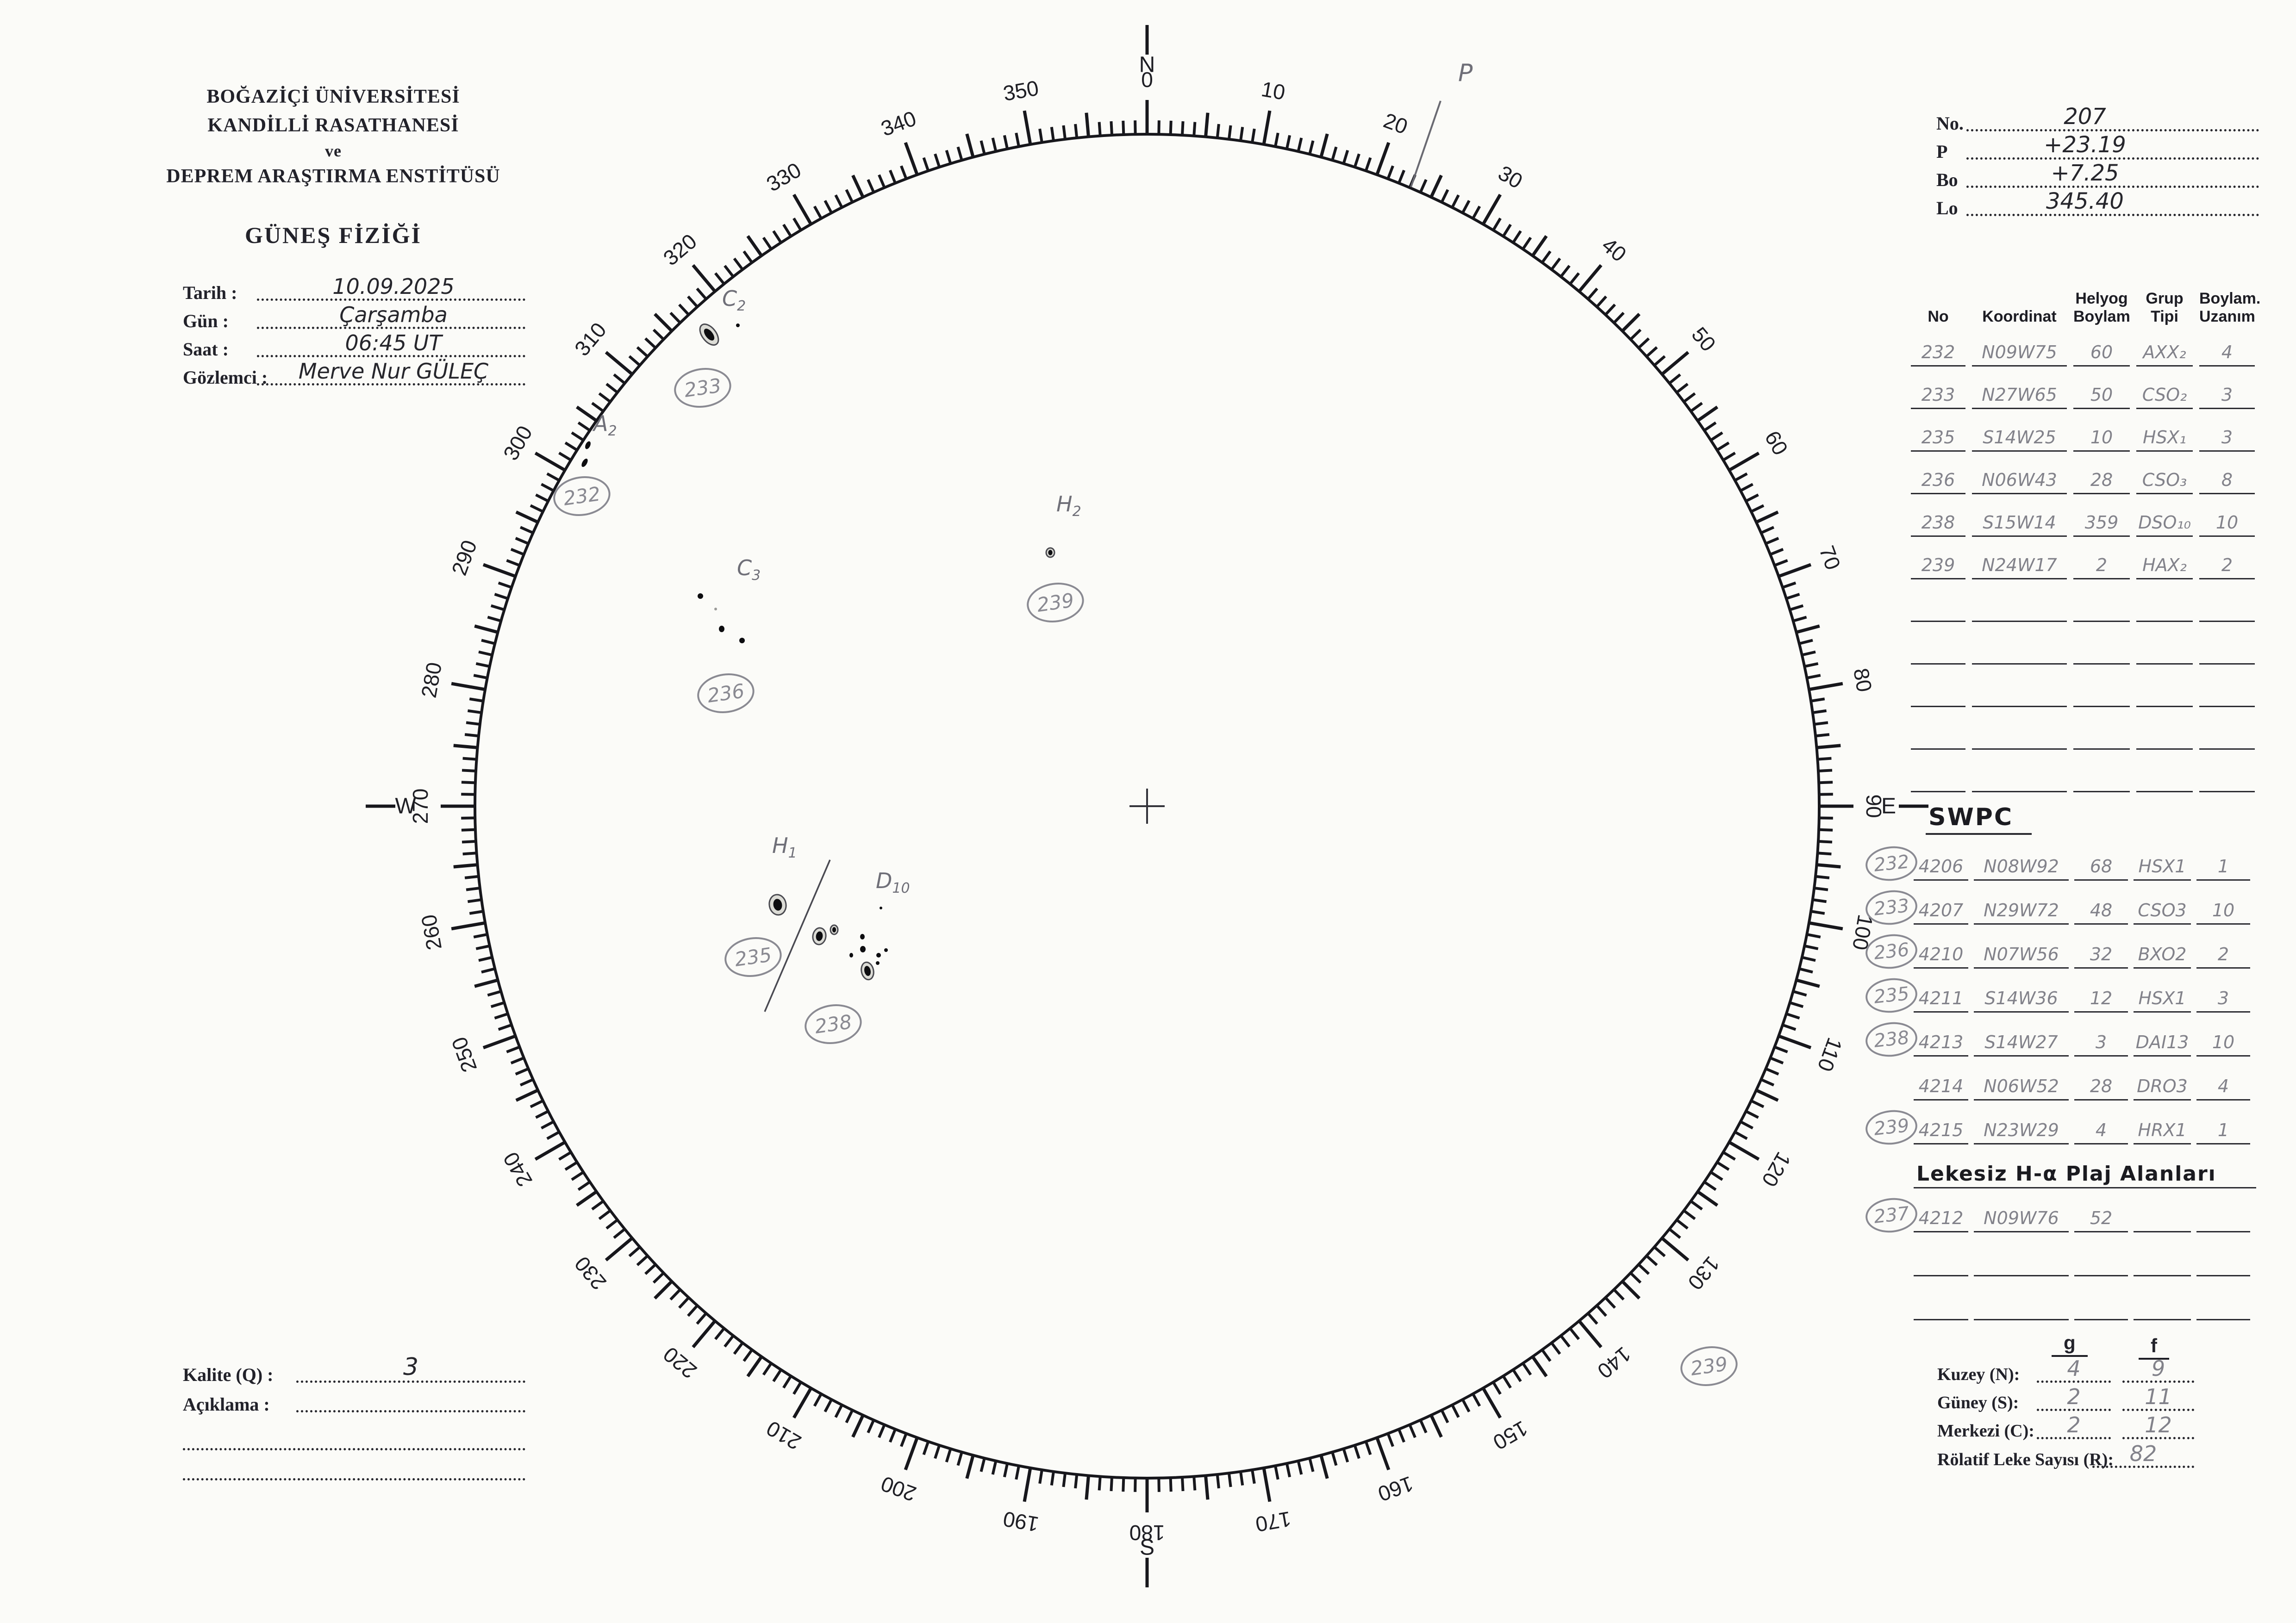  I want to click on f-column-header: f, so click(2154, 1347).